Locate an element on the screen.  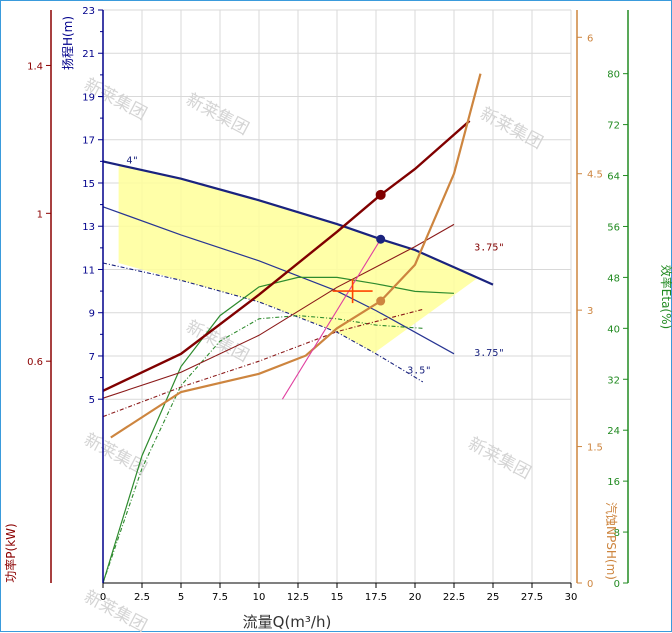
x-tick-label: 27.5 is located at coordinates (532, 597).